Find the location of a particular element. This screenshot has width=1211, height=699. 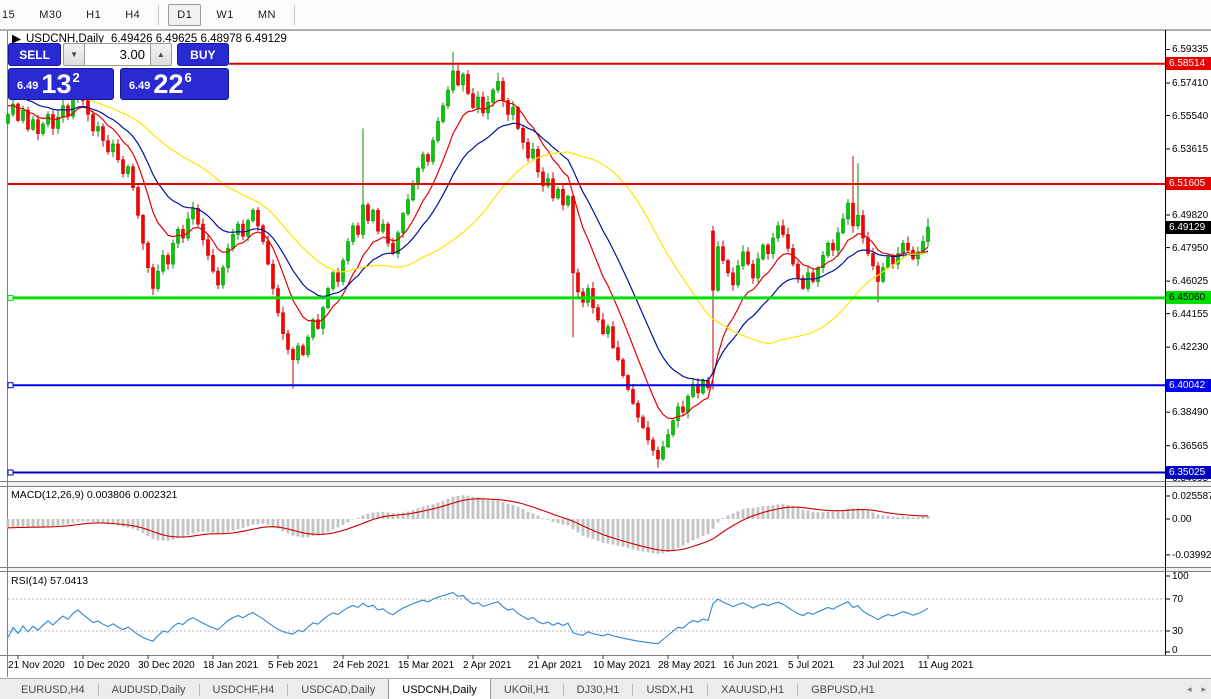

buy-price-point: 6 is located at coordinates (188, 77).